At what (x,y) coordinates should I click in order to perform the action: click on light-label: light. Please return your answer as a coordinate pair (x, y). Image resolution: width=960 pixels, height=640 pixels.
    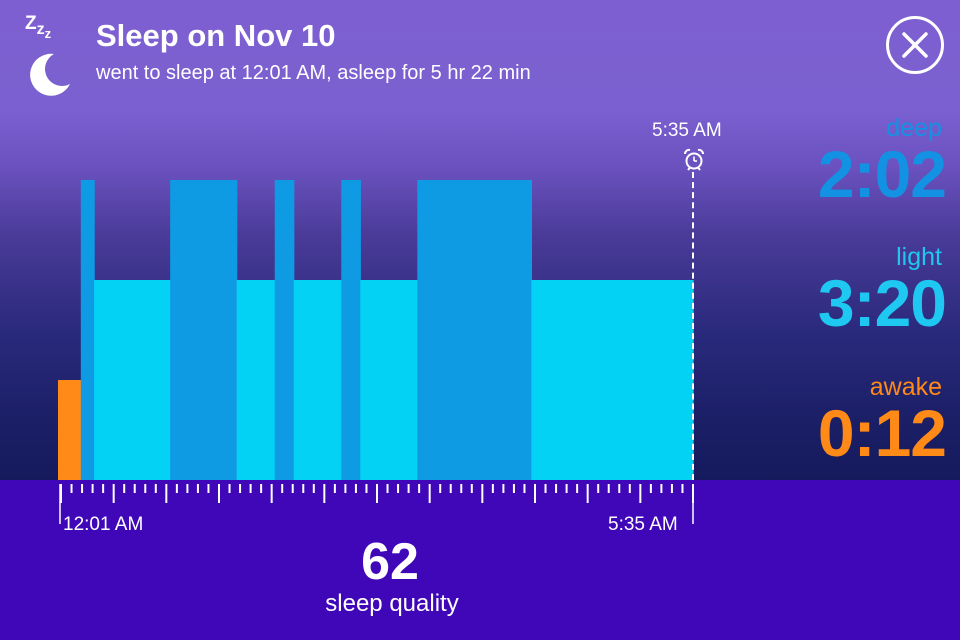
    Looking at the image, I should click on (919, 257).